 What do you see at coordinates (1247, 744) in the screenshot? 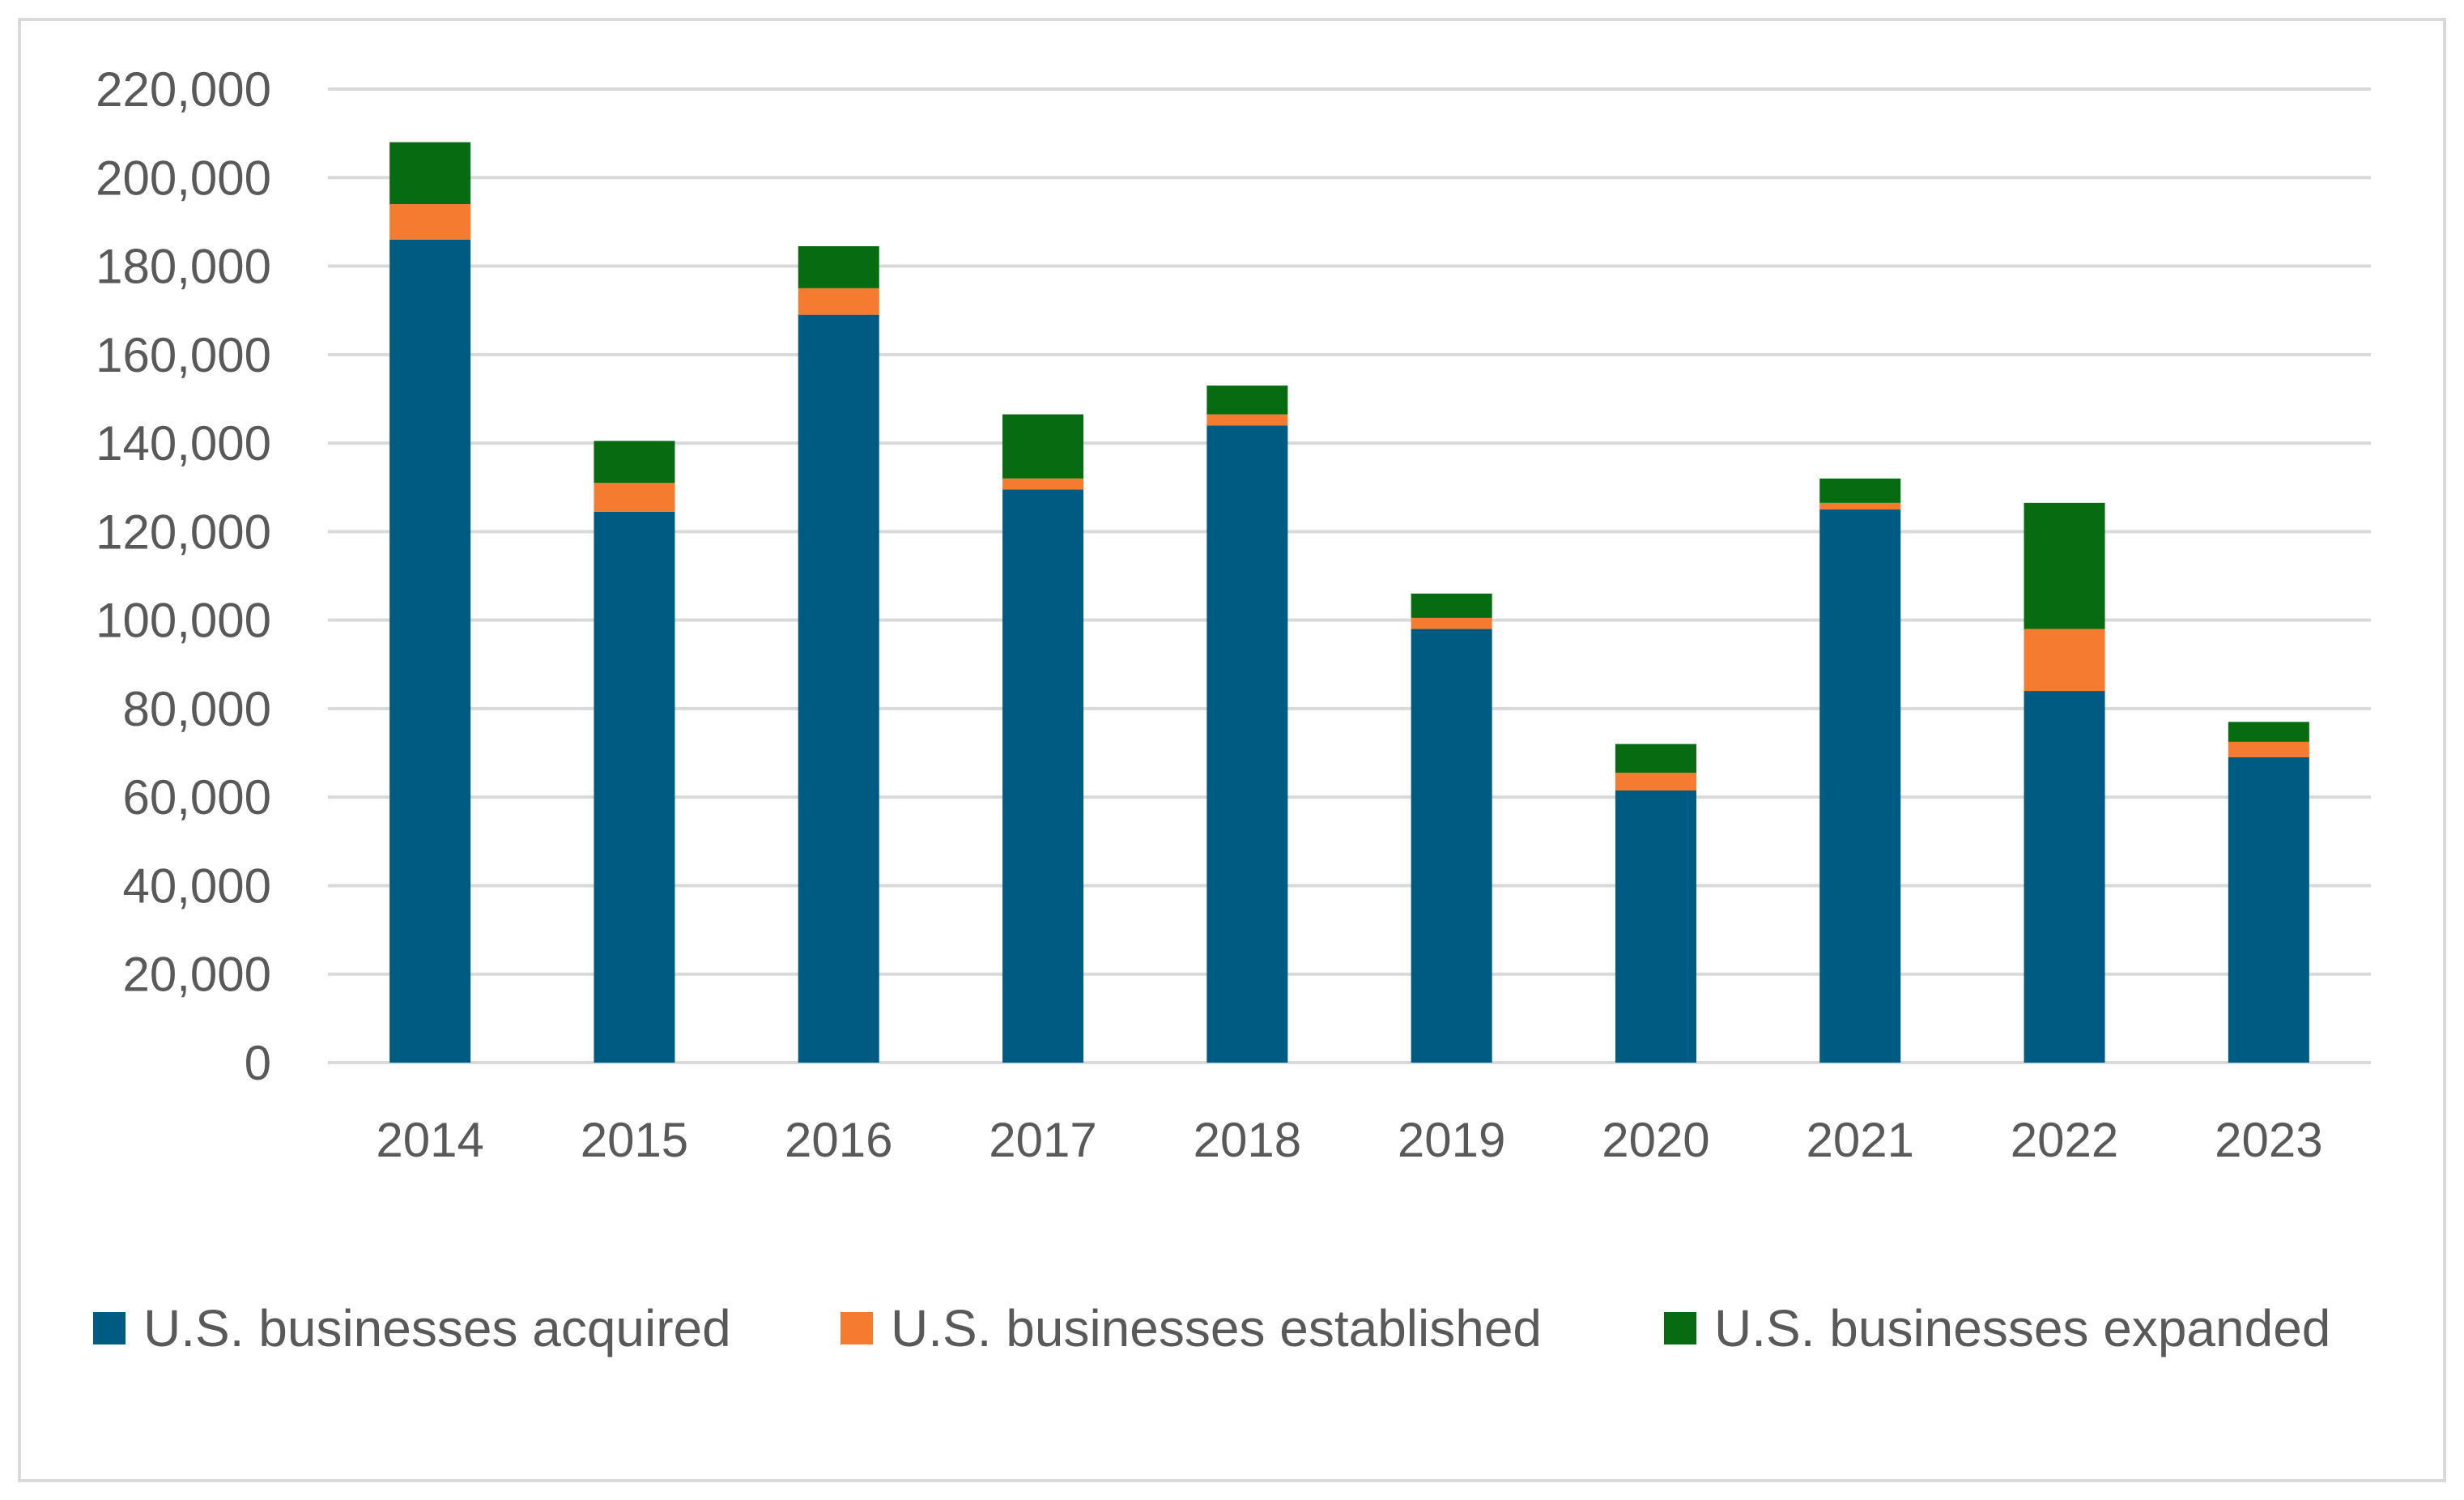
I see `bar-segment-2018-acquired` at bounding box center [1247, 744].